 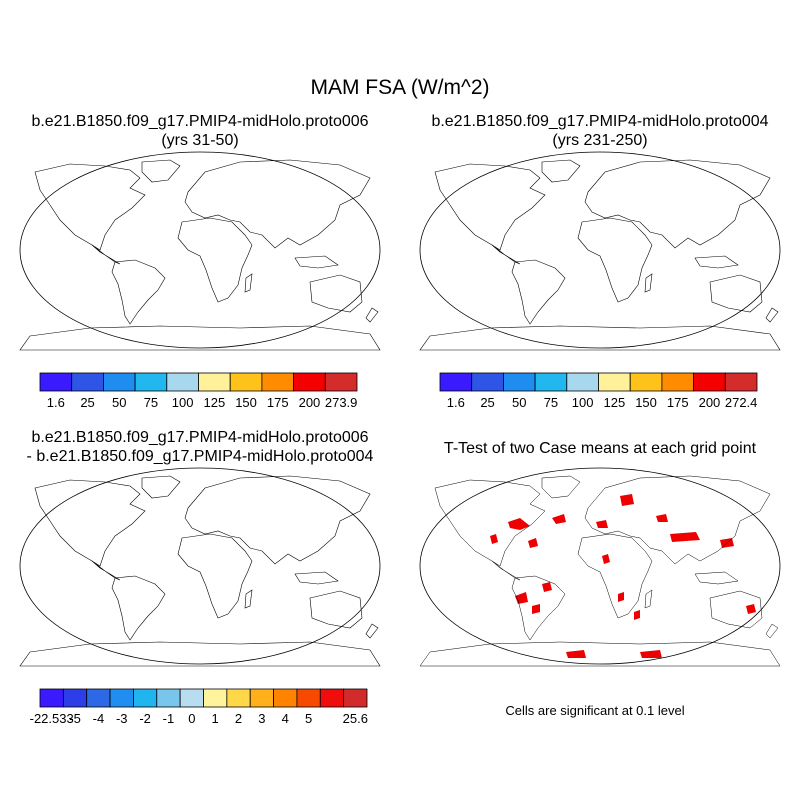 I want to click on colorbar-case1-label: 25, so click(x=87, y=402).